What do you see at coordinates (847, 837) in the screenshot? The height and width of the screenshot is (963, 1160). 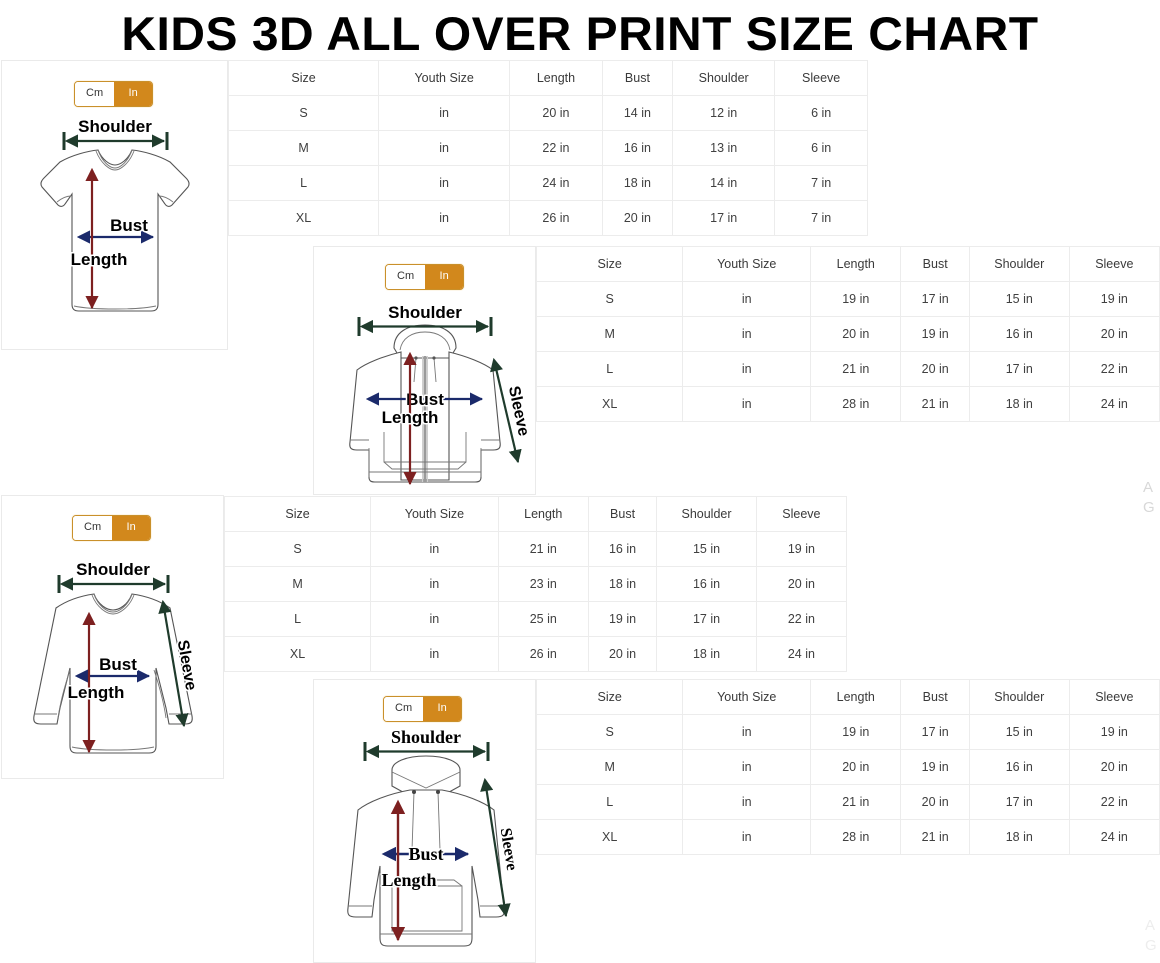 I see `table-row: XL in 28 in 21 in 18 in 24 in` at bounding box center [847, 837].